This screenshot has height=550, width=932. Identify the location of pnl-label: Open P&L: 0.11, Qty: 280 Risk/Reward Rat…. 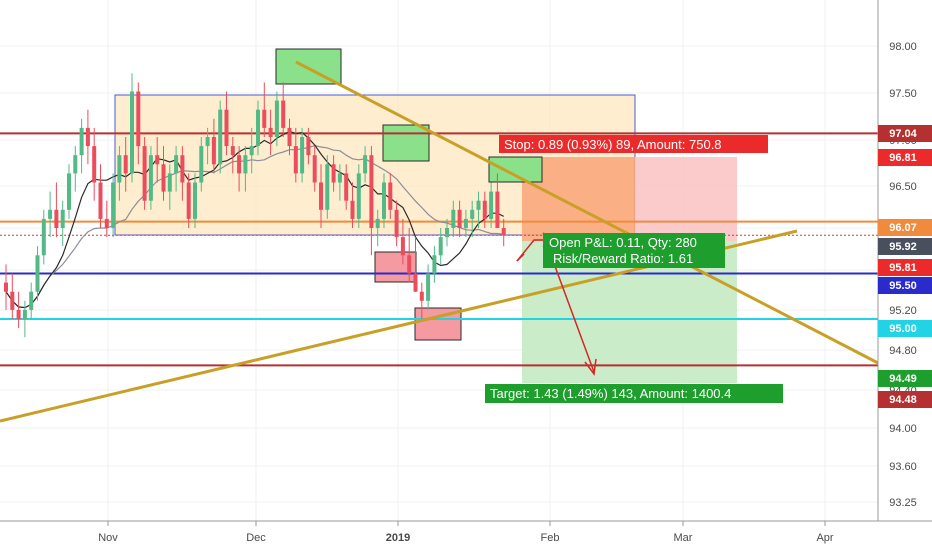
(634, 250).